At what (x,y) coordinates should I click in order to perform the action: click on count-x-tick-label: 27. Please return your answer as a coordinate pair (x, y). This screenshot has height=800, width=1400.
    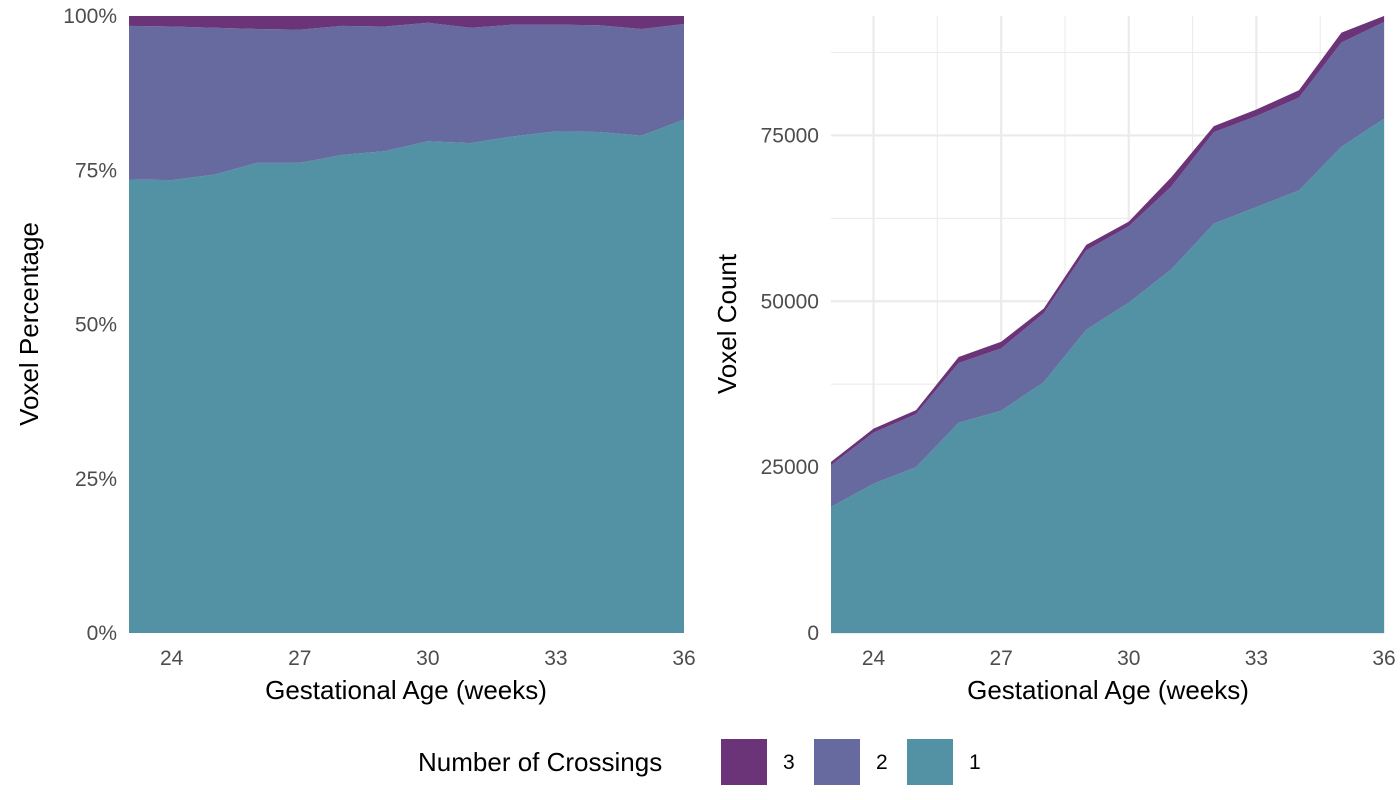
    Looking at the image, I should click on (1000, 658).